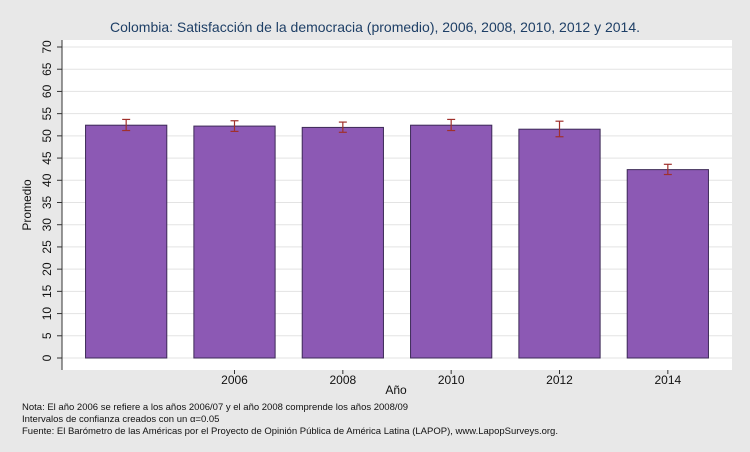 The image size is (750, 452). What do you see at coordinates (47, 269) in the screenshot?
I see `y-tick-label: 20` at bounding box center [47, 269].